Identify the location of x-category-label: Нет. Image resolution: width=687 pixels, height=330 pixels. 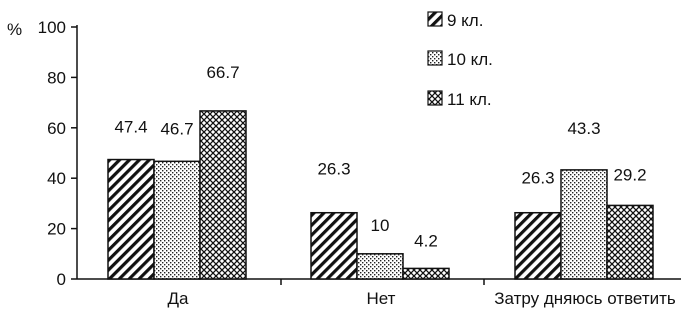
(381, 298).